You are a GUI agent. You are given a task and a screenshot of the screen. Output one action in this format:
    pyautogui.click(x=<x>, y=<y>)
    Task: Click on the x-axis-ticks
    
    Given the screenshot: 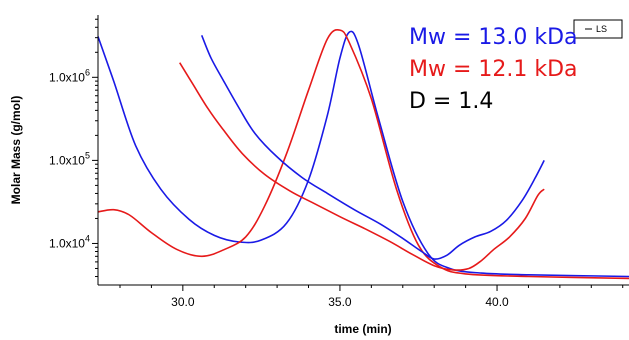 What is the action you would take?
    pyautogui.click(x=371, y=288)
    